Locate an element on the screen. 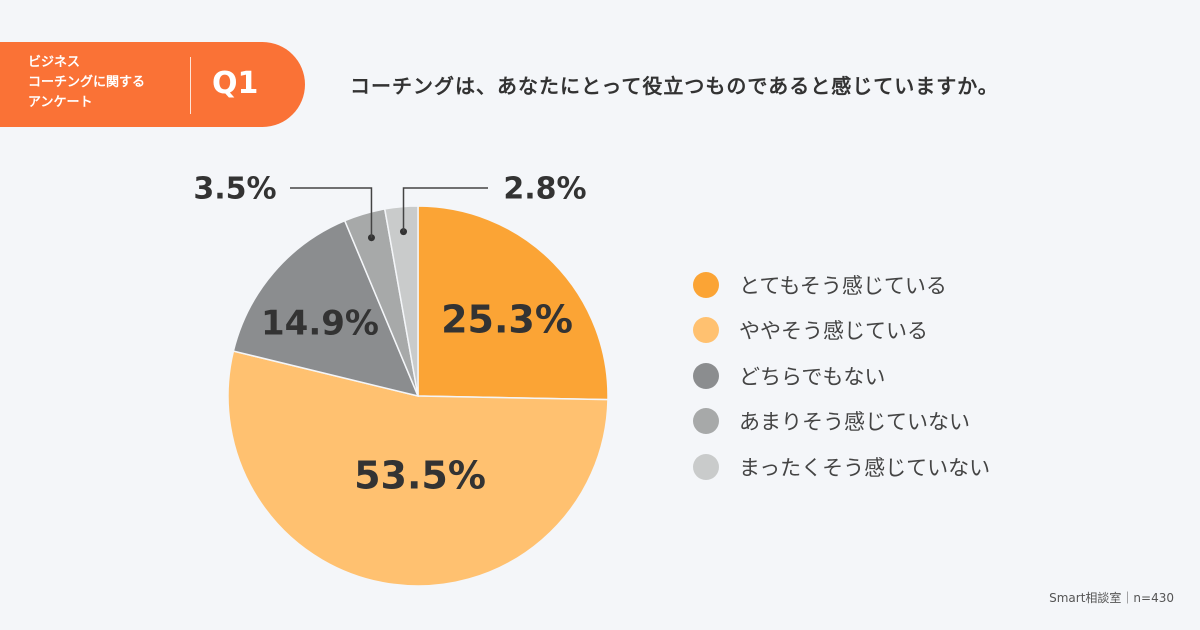  data-label: 3.5% is located at coordinates (234, 189).